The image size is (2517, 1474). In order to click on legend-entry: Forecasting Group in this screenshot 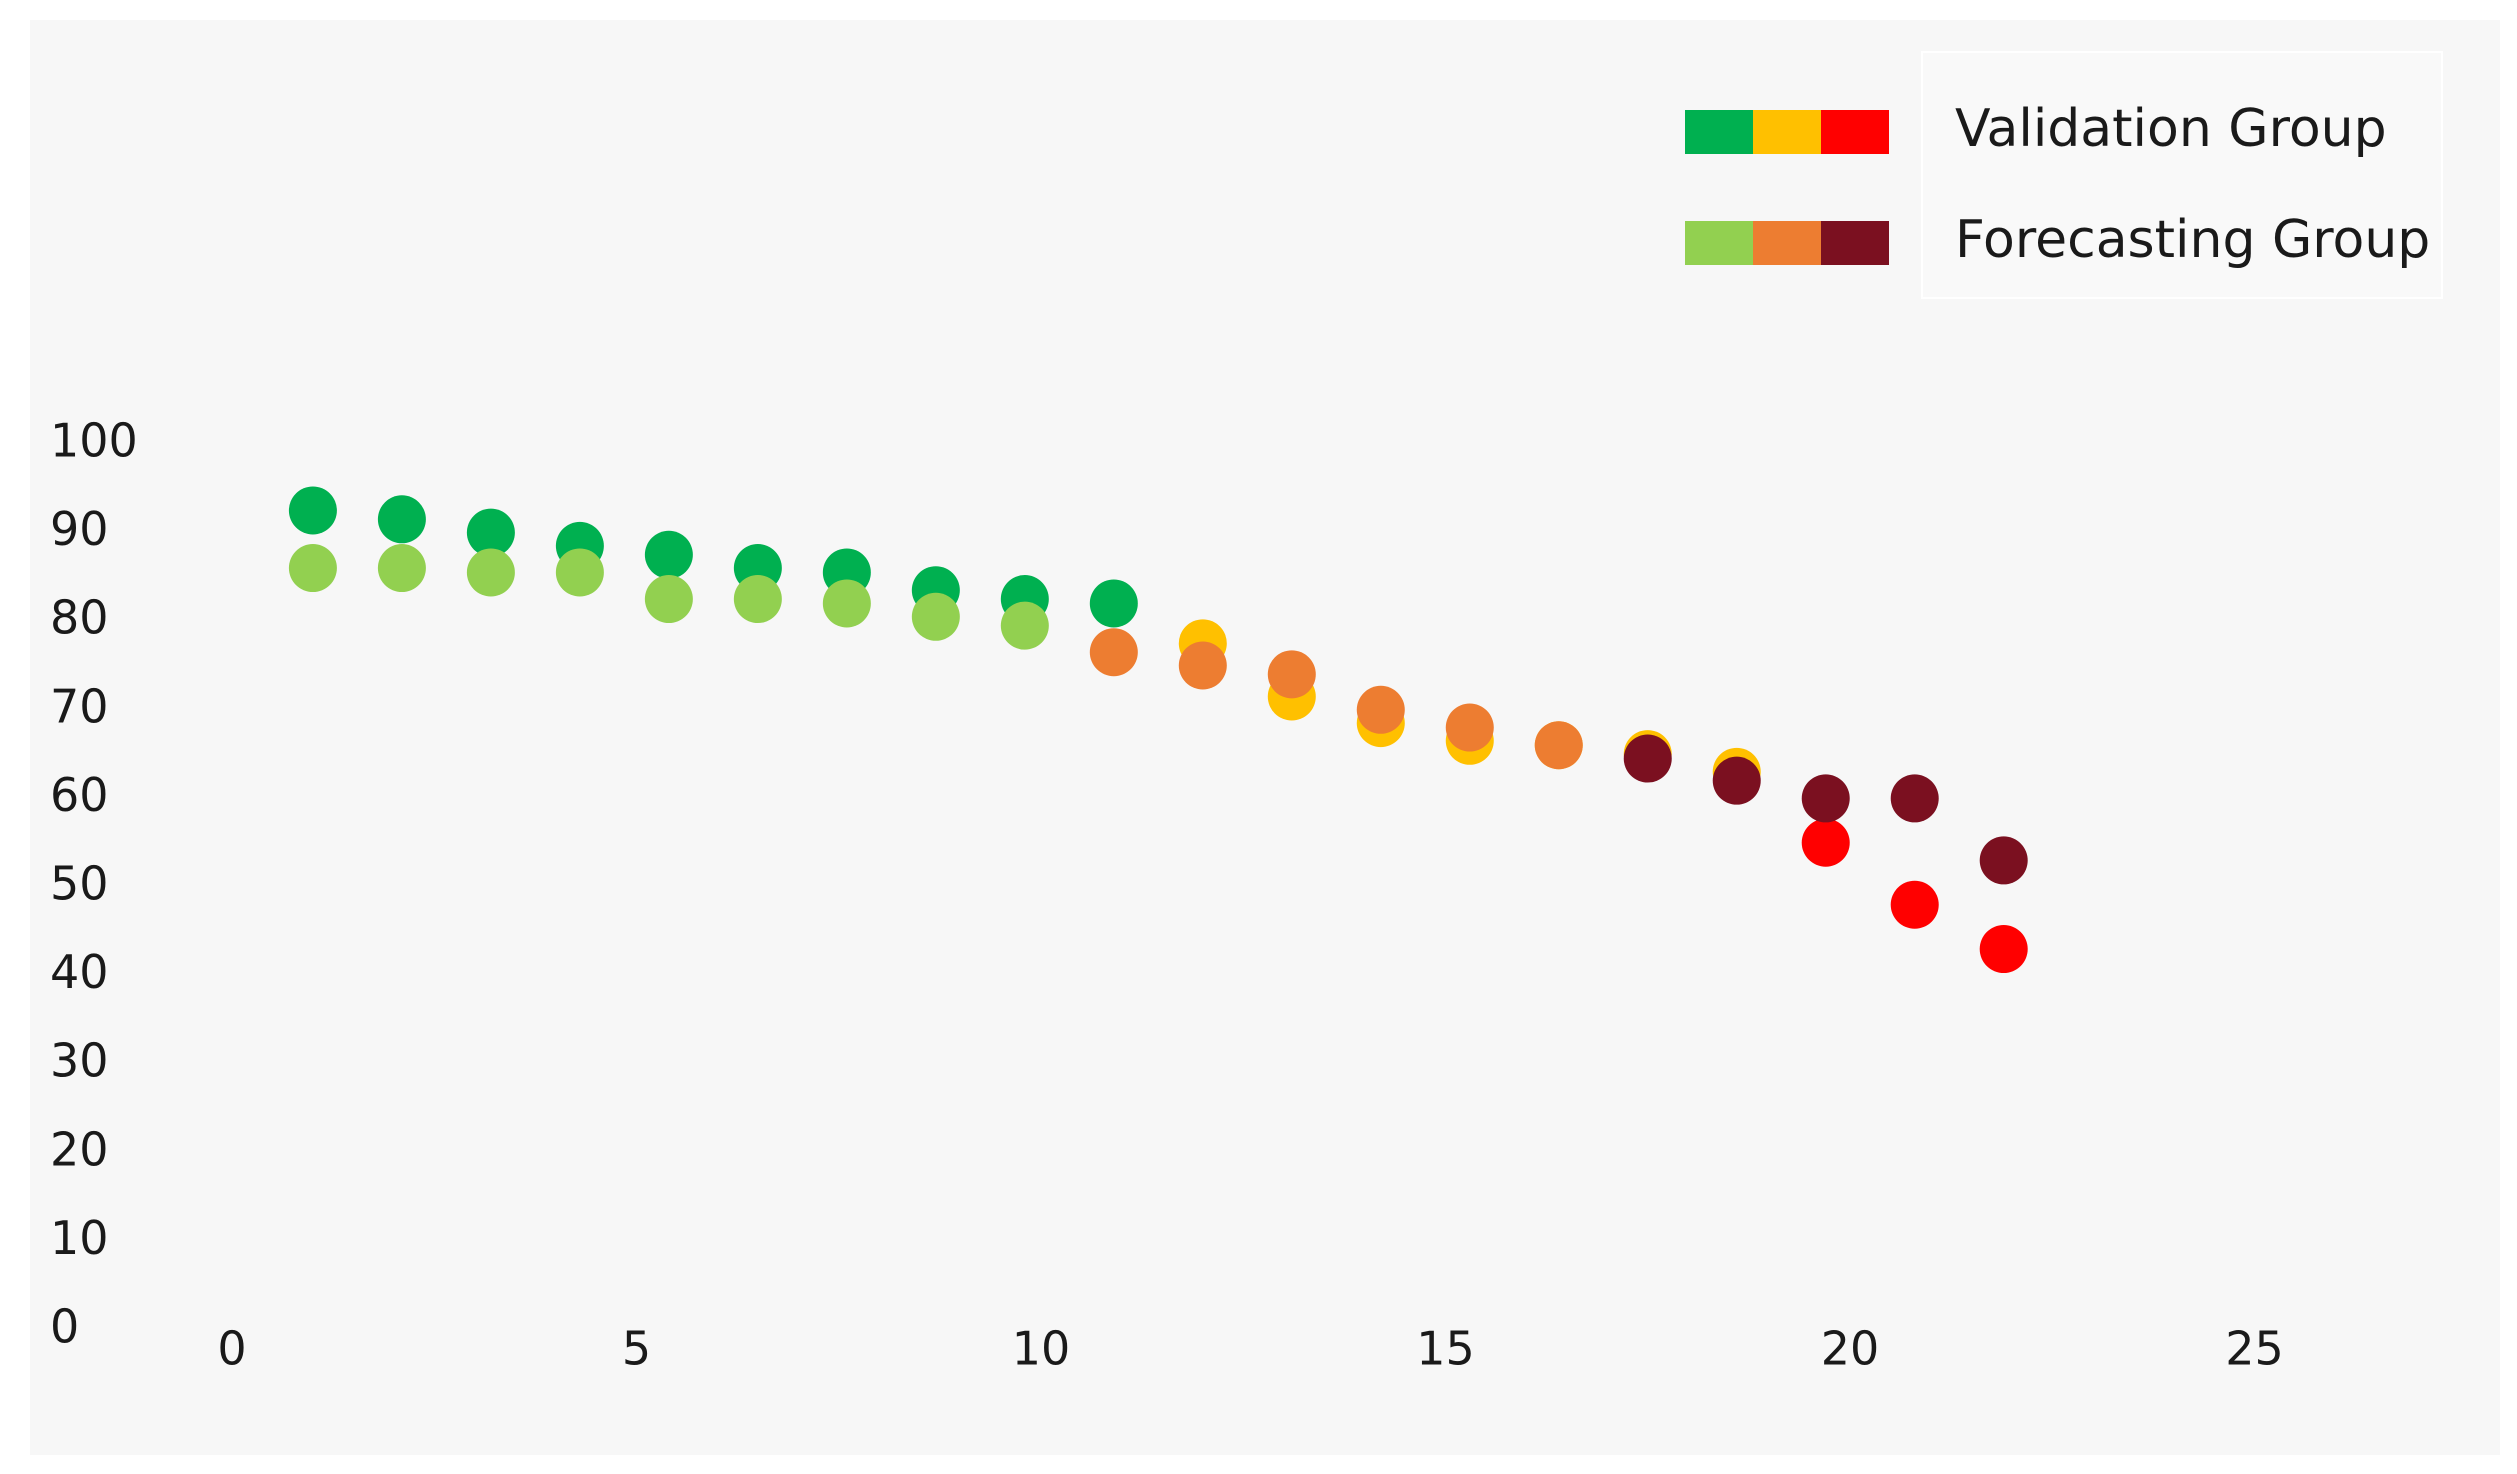, I will do `click(2057, 240)`.